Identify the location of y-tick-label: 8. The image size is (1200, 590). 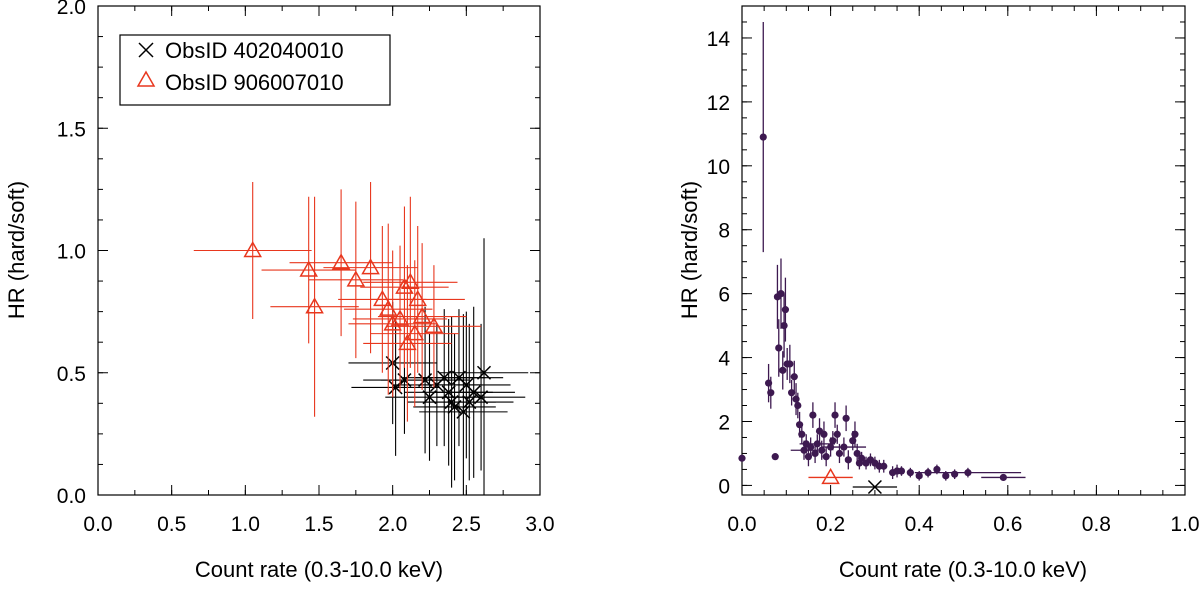
(724, 231).